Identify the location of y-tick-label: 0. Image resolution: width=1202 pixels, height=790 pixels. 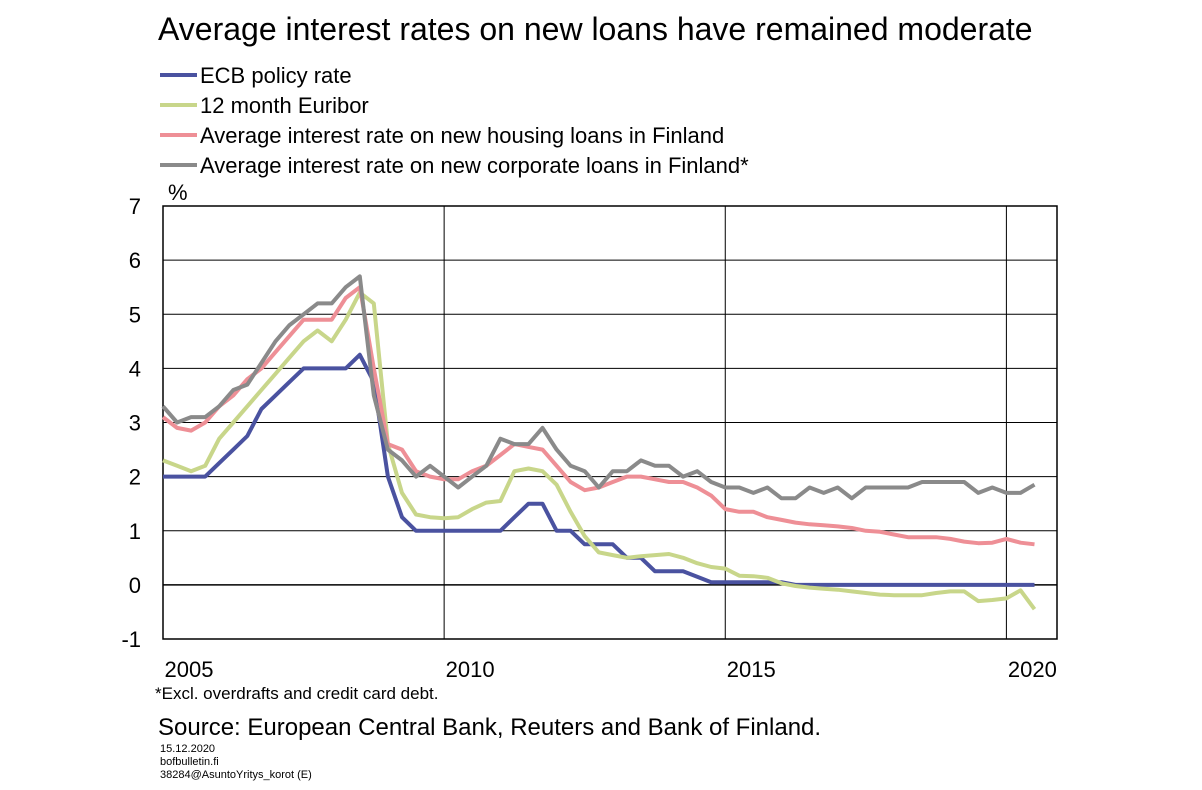
(135, 585).